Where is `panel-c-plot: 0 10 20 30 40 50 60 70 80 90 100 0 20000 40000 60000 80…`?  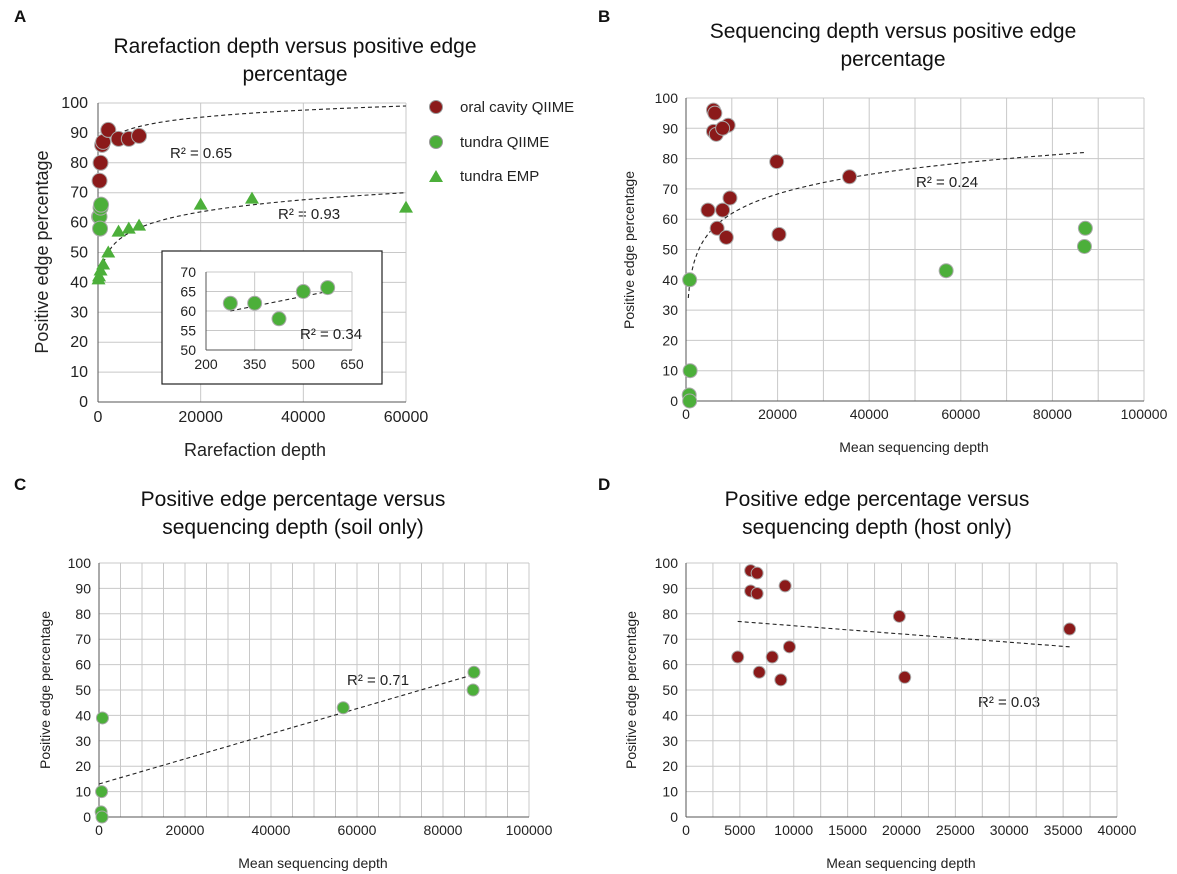
panel-c-plot: 0 10 20 30 40 50 60 70 80 90 100 0 20000 40000 60000 80… is located at coordinates (310, 696).